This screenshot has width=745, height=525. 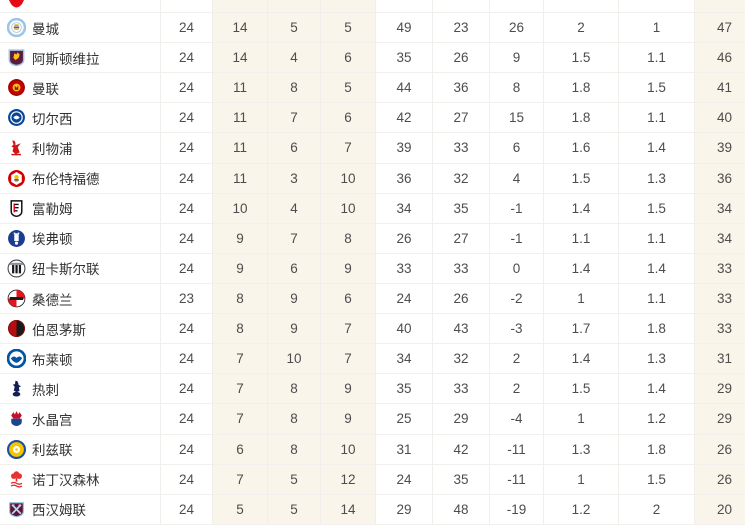 What do you see at coordinates (517, 359) in the screenshot?
I see `stat-cell: 2` at bounding box center [517, 359].